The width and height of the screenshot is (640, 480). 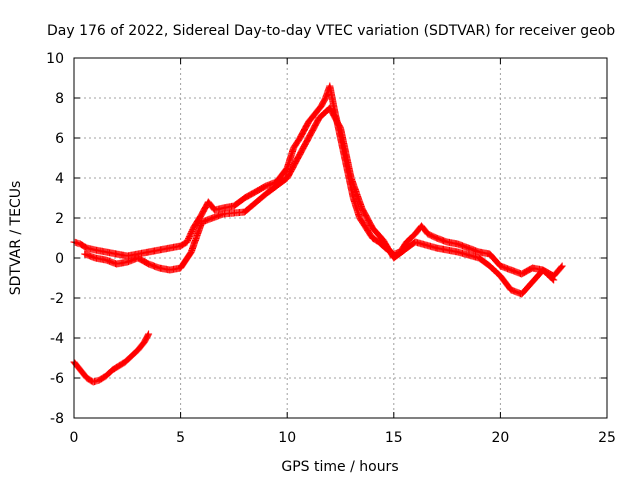 I want to click on y-tick-label: -8, so click(x=57, y=419).